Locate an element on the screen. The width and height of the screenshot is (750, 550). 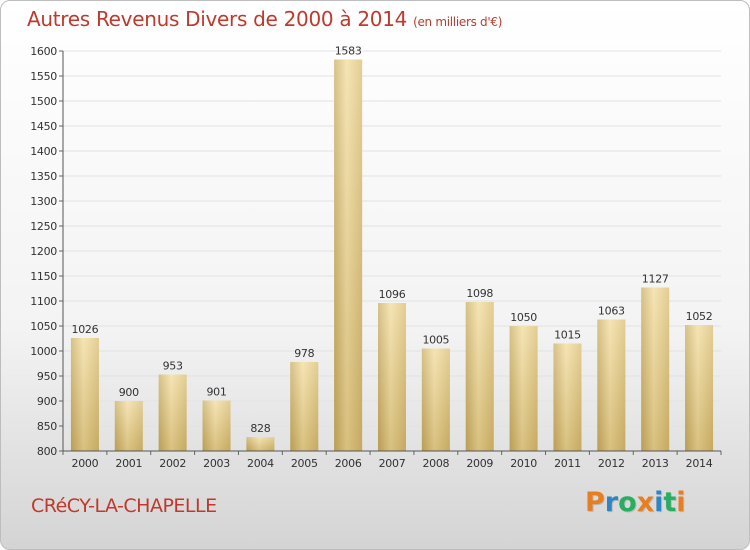
y-tick-label: 1600 is located at coordinates (43, 51).